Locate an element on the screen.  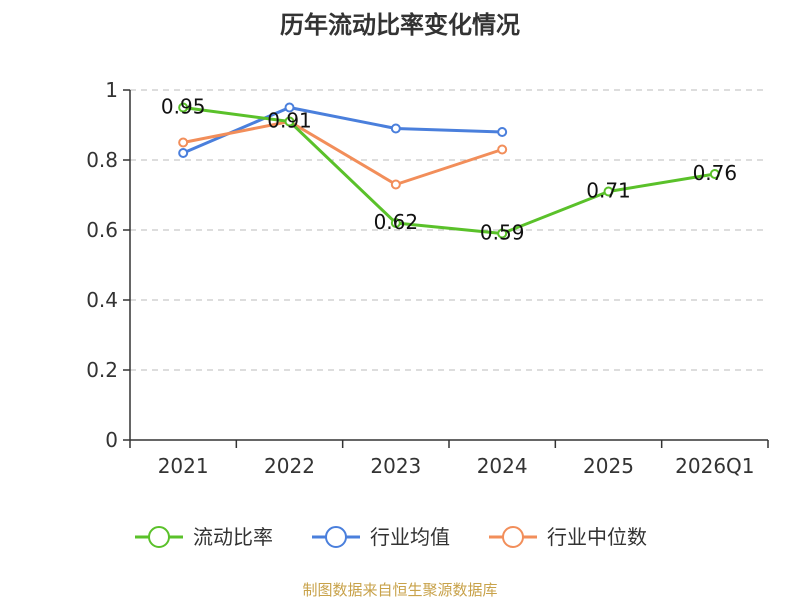
x-tick-label: 2024 is located at coordinates (502, 466).